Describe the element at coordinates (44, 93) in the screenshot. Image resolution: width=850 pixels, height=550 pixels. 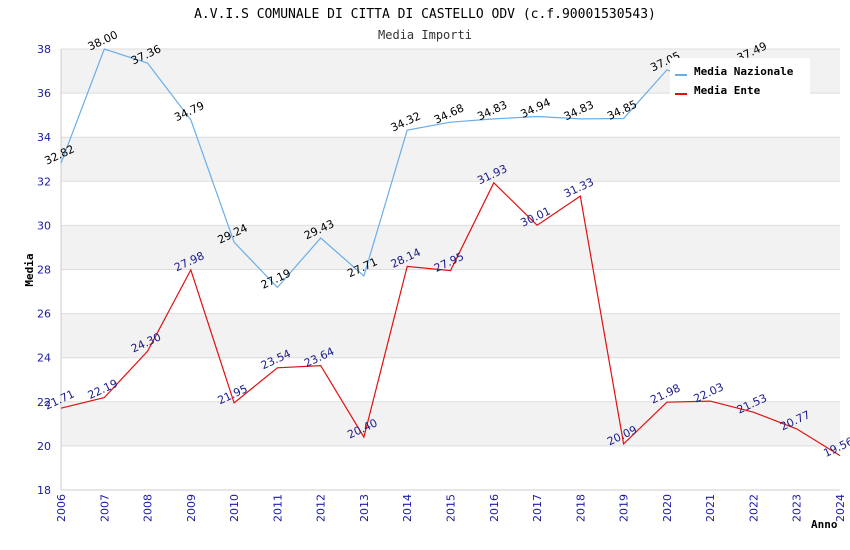
I see `y-tick-label: 36` at that location.